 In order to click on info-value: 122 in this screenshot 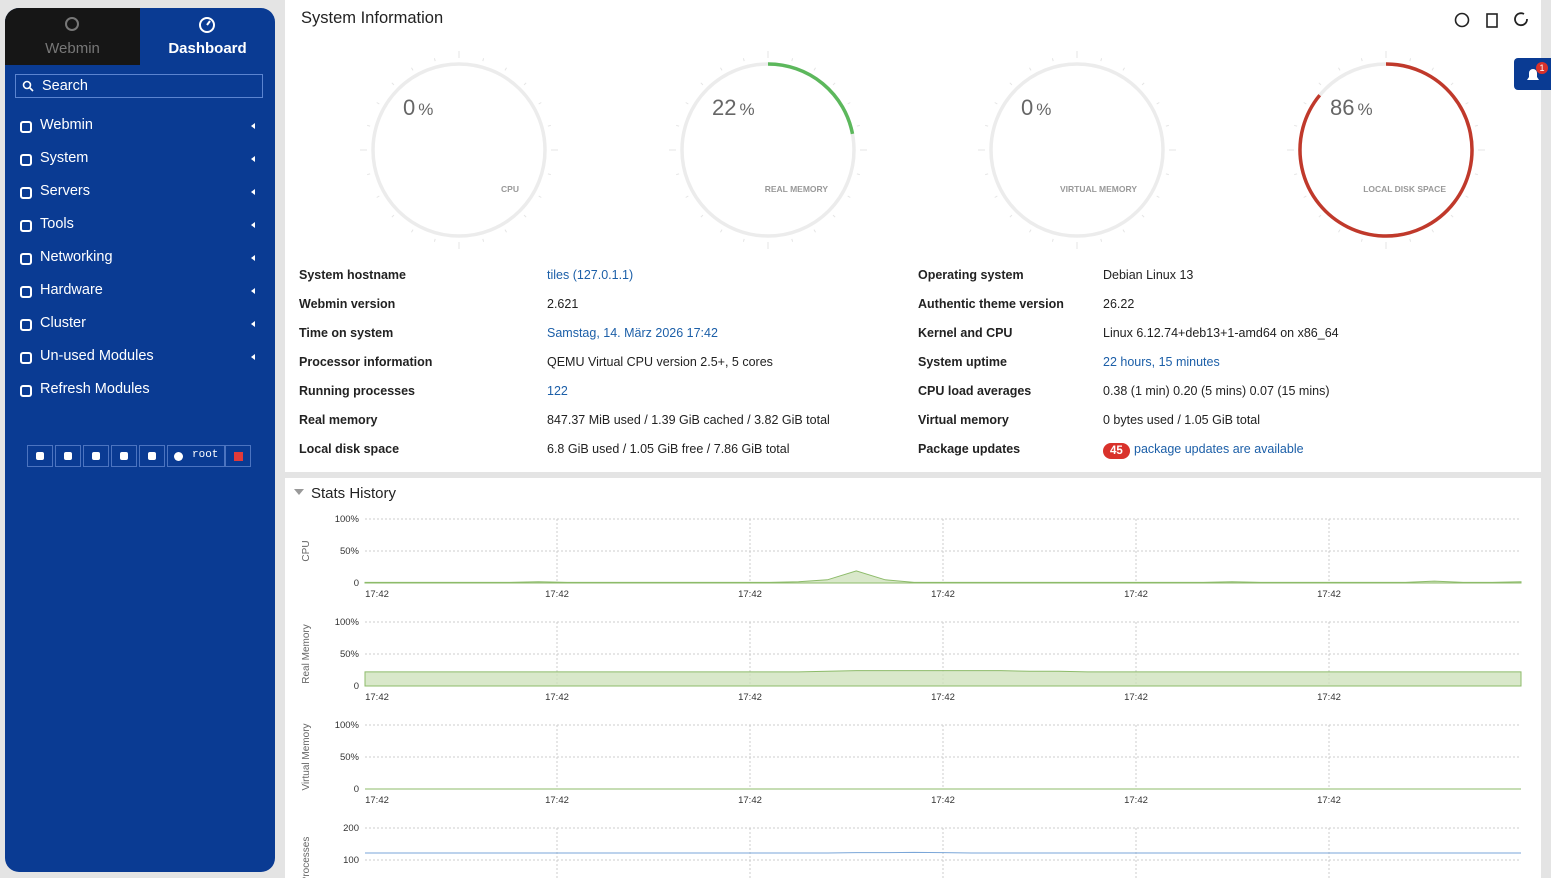, I will do `click(557, 391)`.